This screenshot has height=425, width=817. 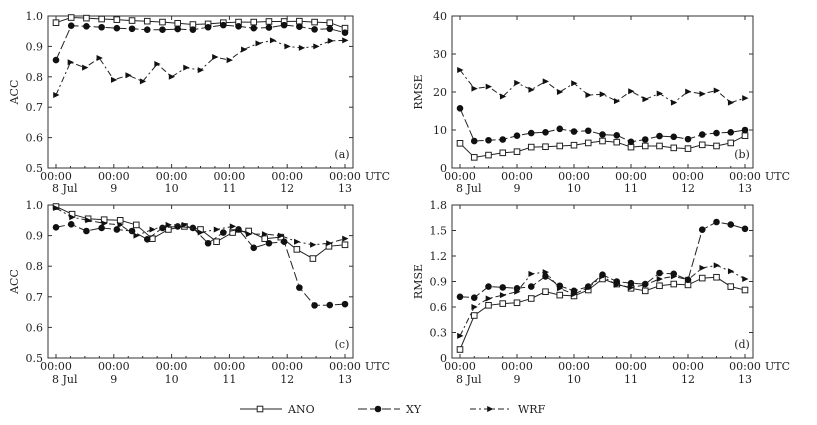 What do you see at coordinates (35, 46) in the screenshot?
I see `y-tick-label: 0.9` at bounding box center [35, 46].